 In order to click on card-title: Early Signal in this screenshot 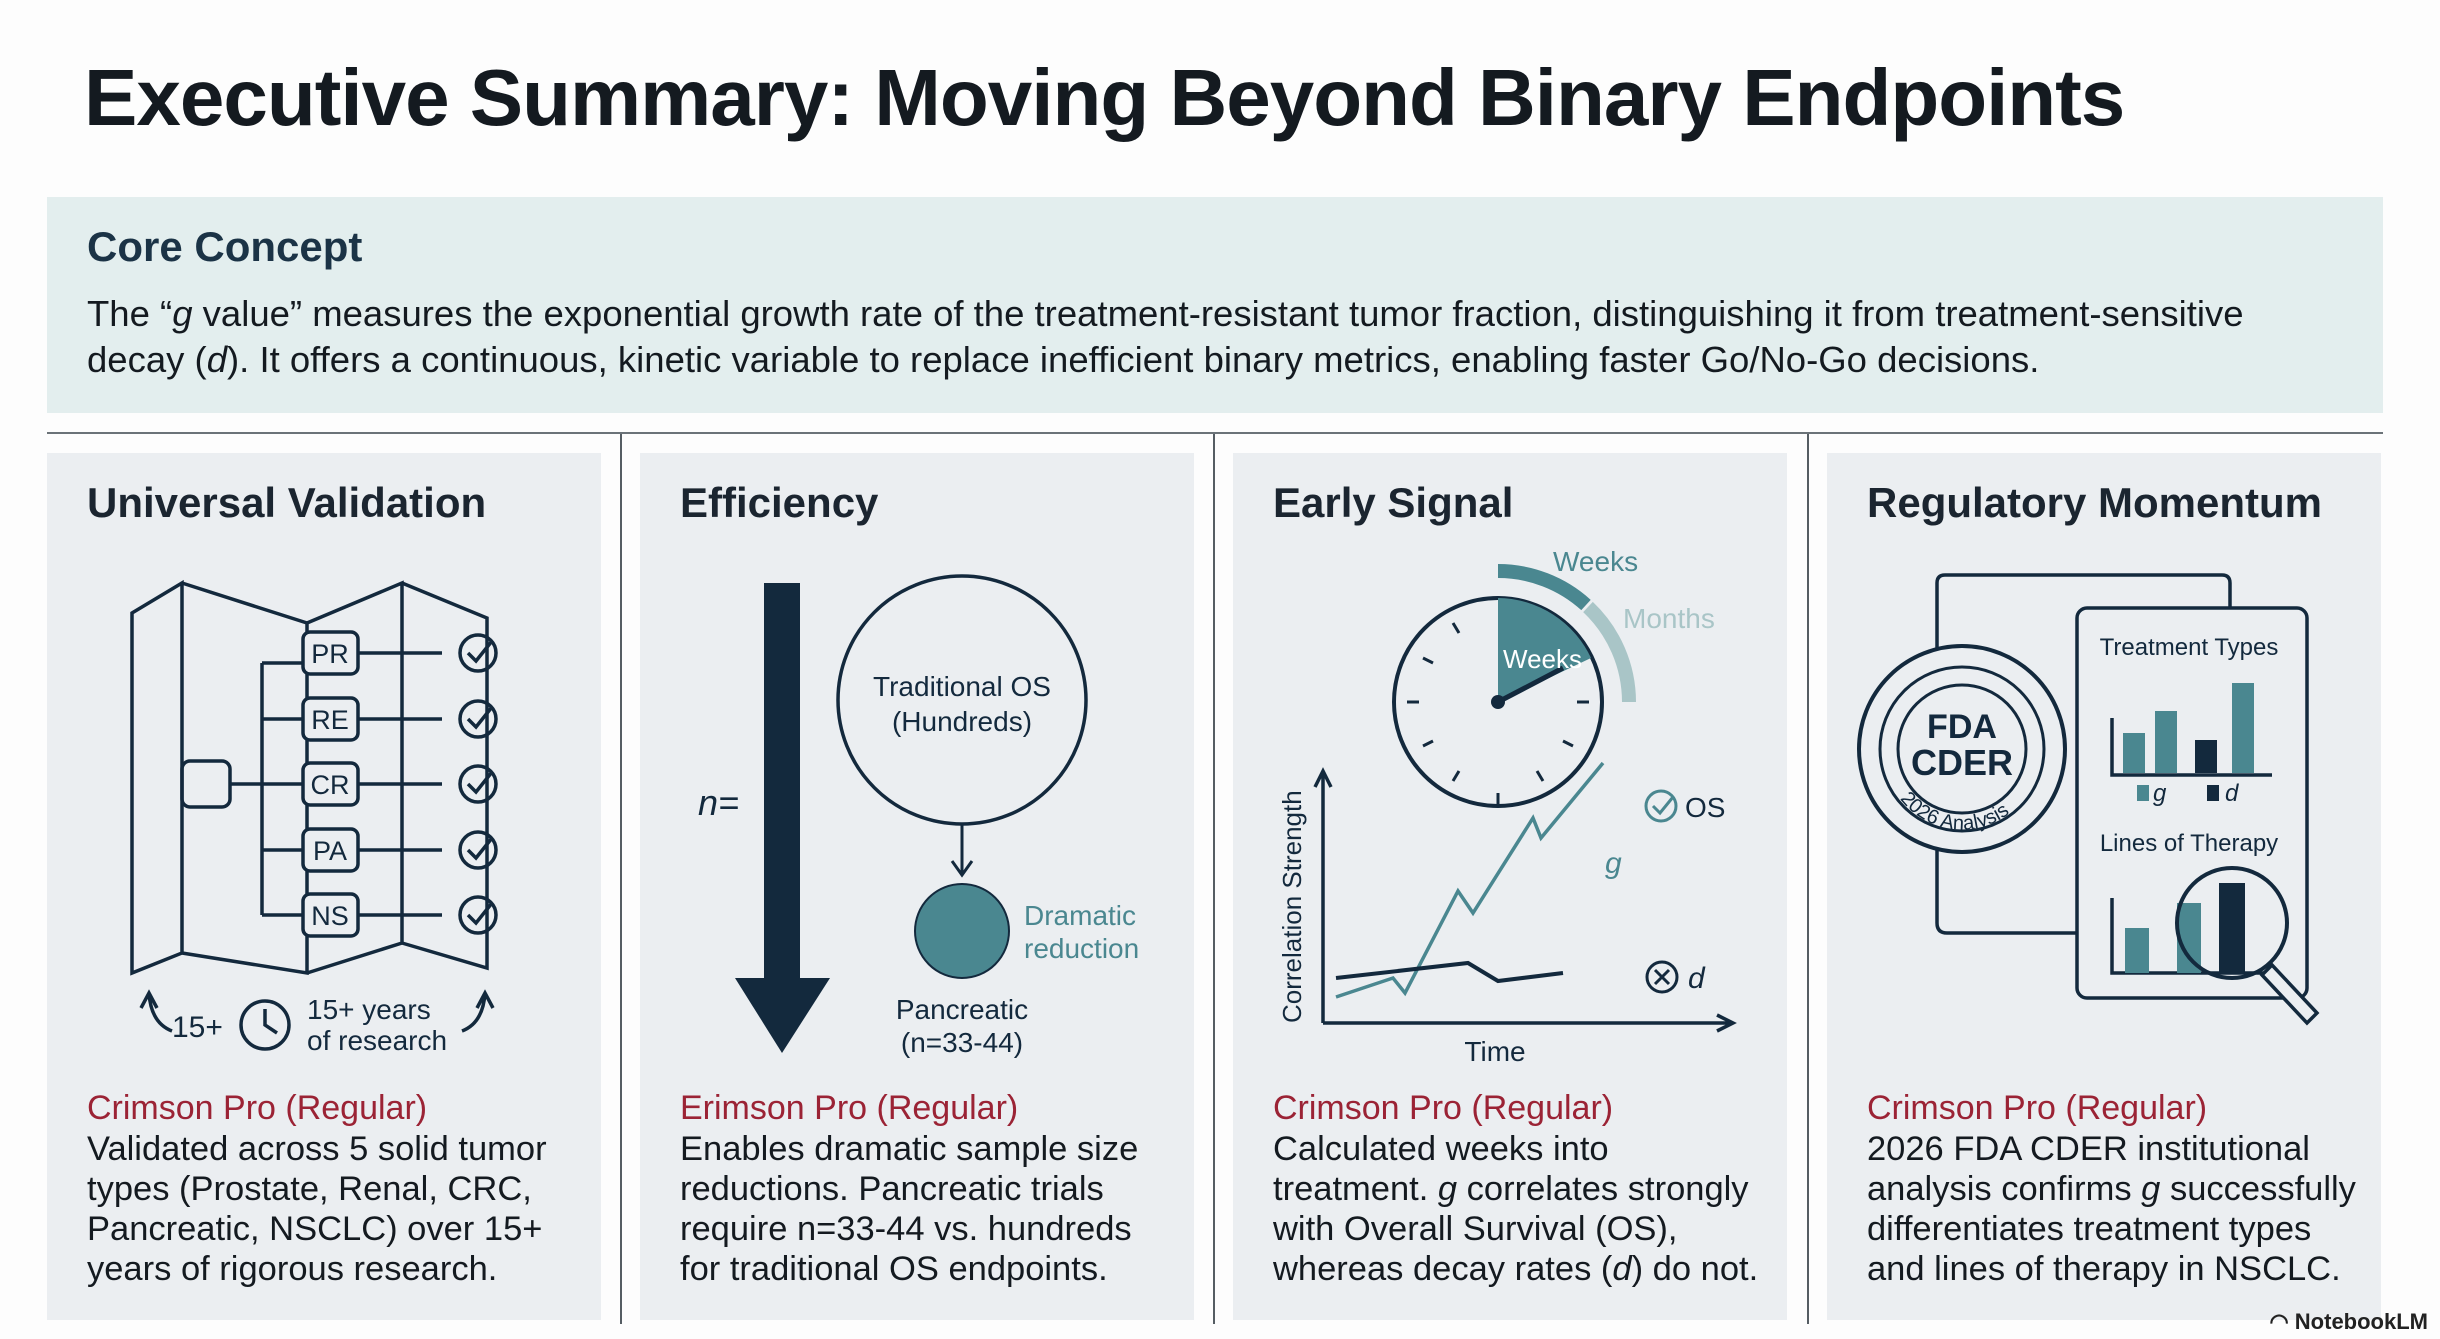, I will do `click(1393, 502)`.